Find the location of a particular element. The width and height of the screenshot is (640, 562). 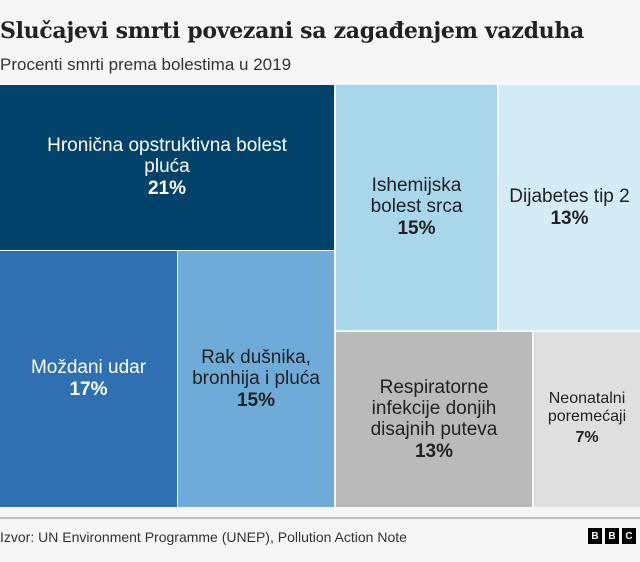

cell-label: Rak dušnika, bronhija i pluća is located at coordinates (256, 367).